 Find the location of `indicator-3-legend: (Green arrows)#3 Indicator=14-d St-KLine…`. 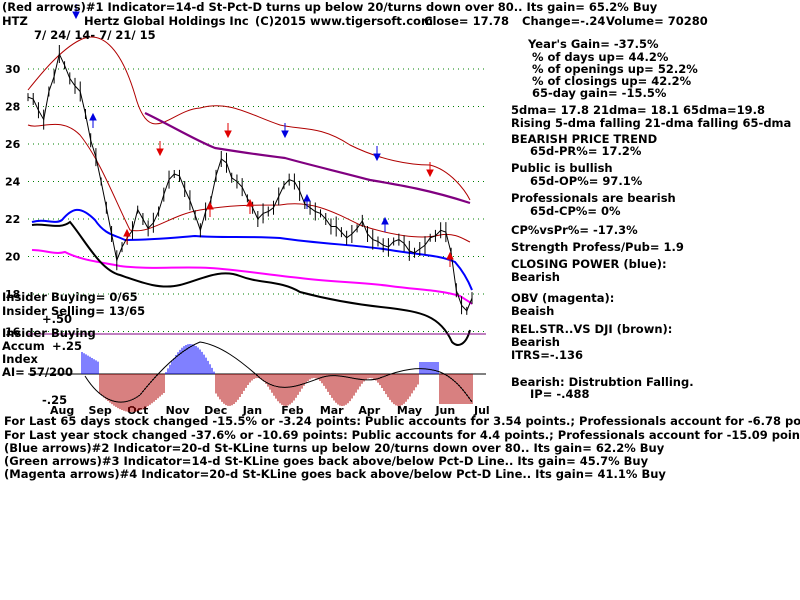

indicator-3-legend: (Green arrows)#3 Indicator=14-d St-KLine… is located at coordinates (326, 461).